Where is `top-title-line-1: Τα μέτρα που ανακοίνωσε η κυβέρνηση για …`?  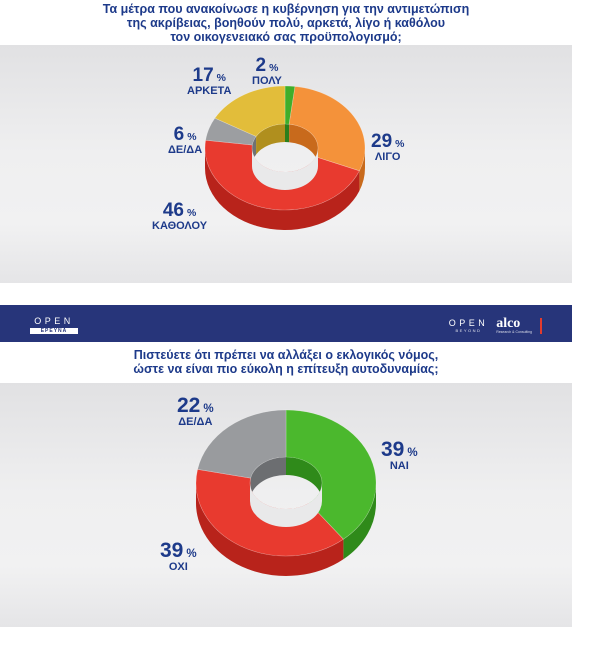
top-title-line-1: Τα μέτρα που ανακοίνωσε η κυβέρνηση για … is located at coordinates (286, 9).